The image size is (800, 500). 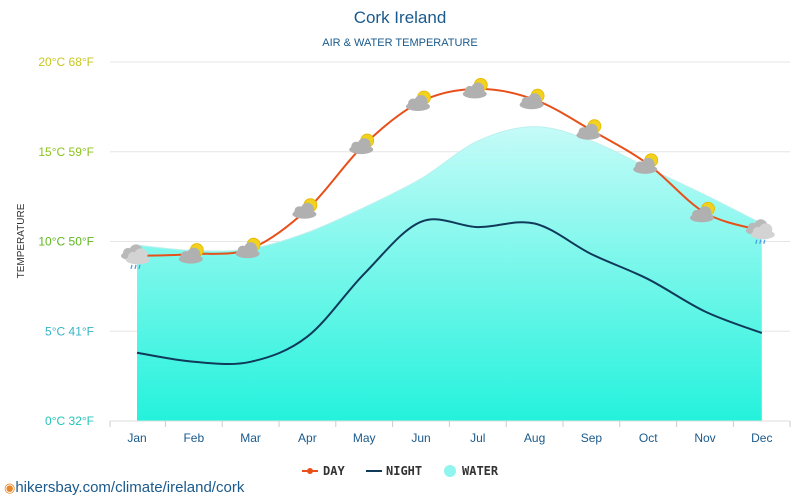 What do you see at coordinates (477, 438) in the screenshot?
I see `x-tick-label: Jul` at bounding box center [477, 438].